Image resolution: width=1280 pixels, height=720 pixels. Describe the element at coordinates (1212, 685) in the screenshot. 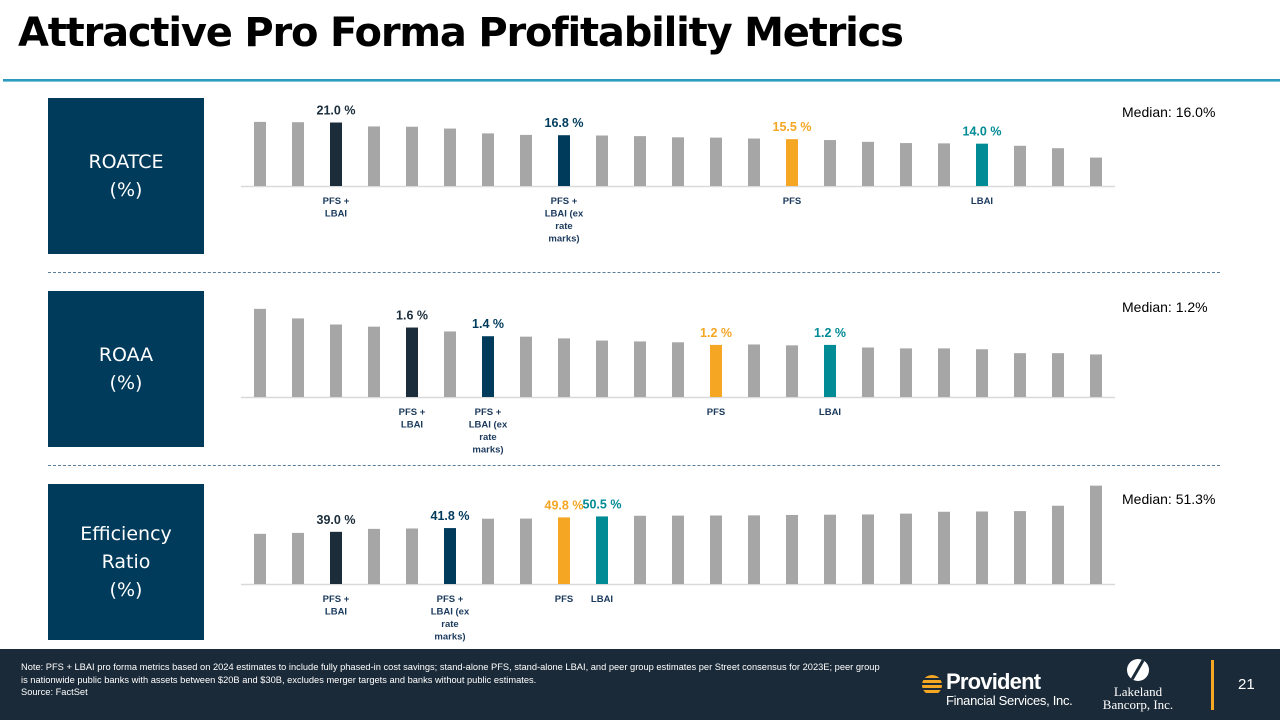

I see `footer-divider` at that location.